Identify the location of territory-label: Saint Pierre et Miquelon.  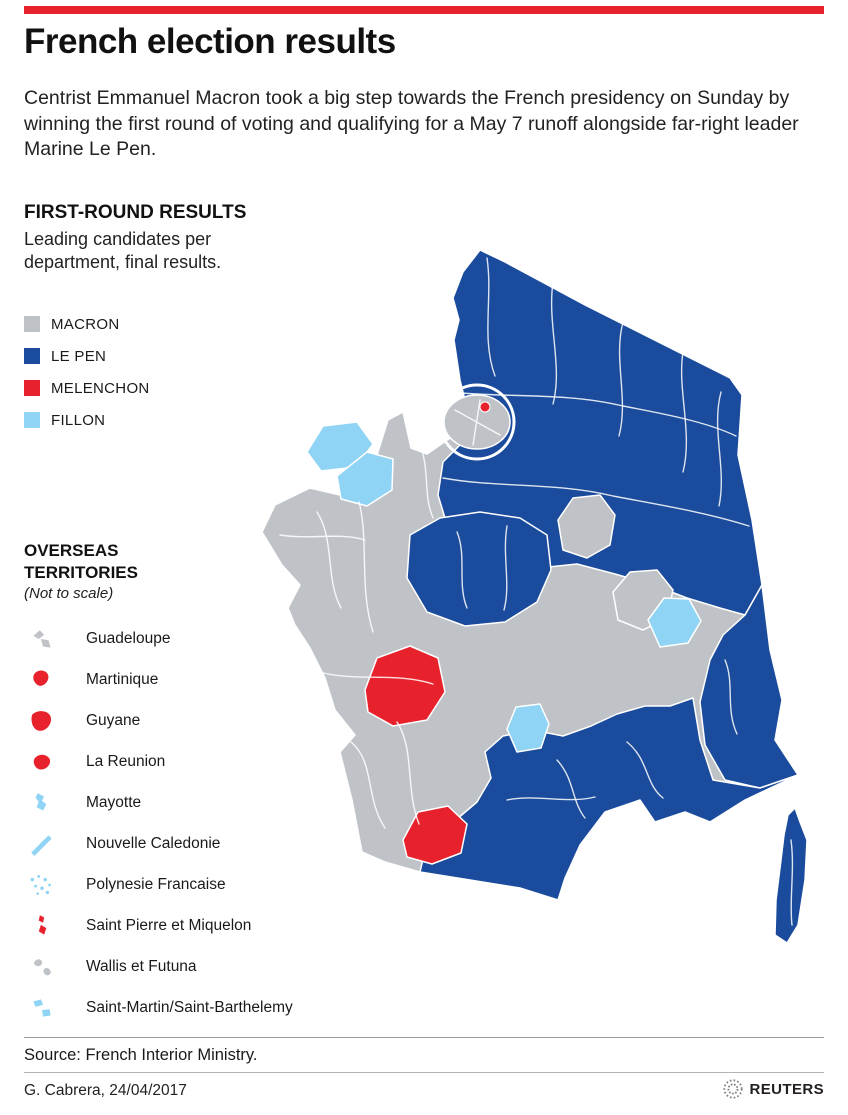
(169, 925).